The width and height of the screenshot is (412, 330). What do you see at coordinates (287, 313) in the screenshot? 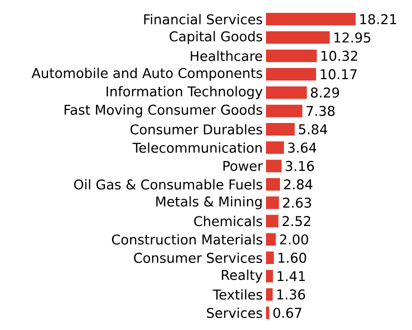
I see `data-label: 0.67` at bounding box center [287, 313].